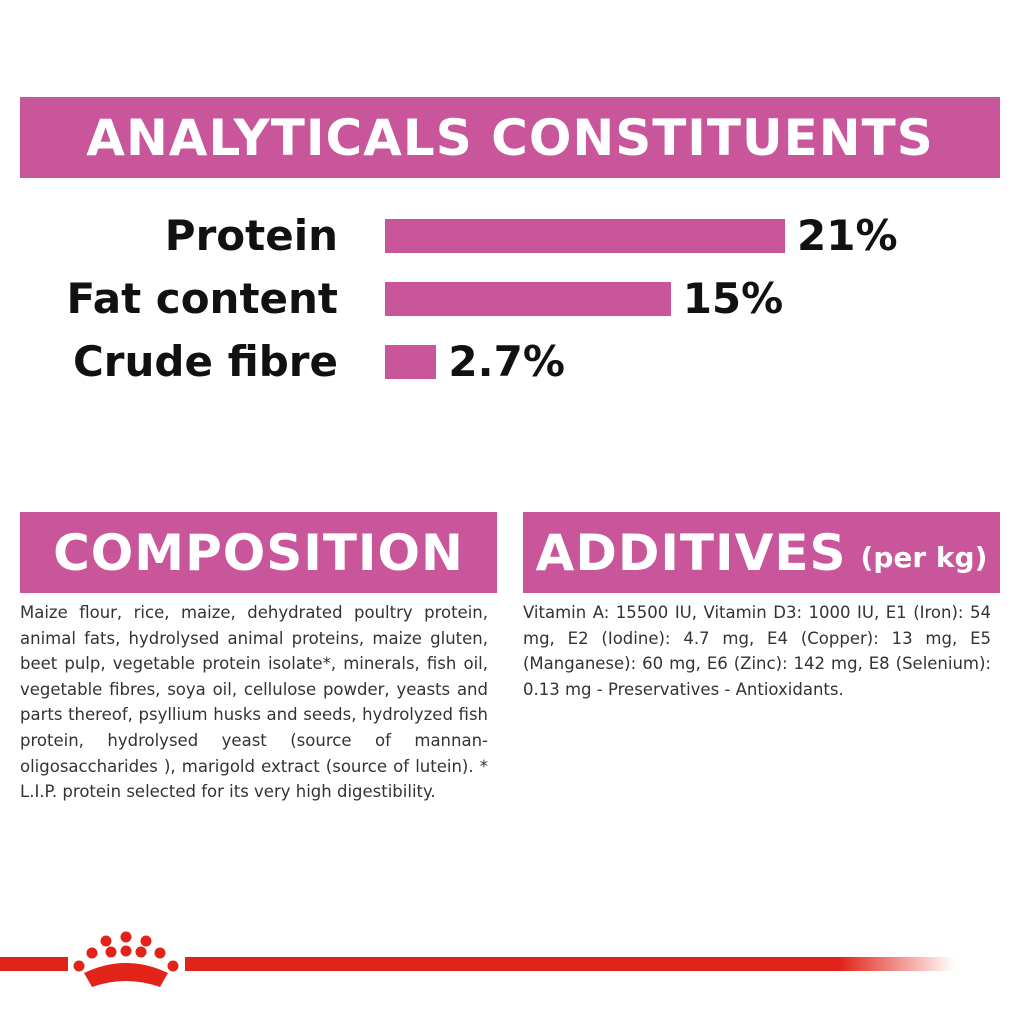 This screenshot has width=1020, height=1020. I want to click on category-label: Fat content, so click(202, 298).